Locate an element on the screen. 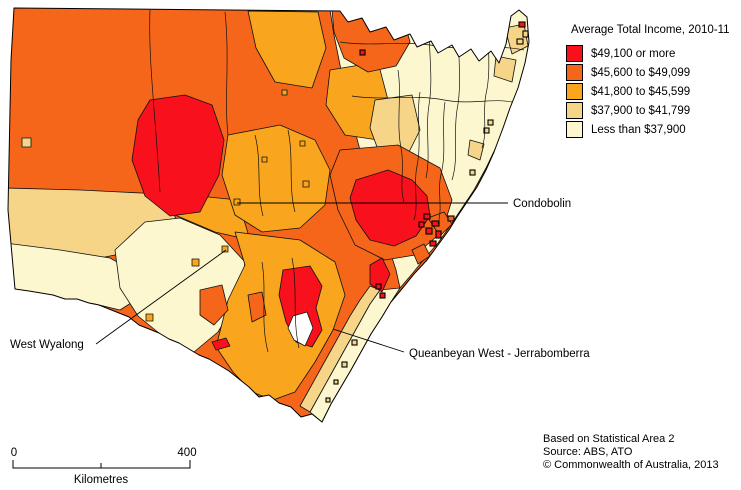 Image resolution: width=741 pixels, height=490 pixels. region-income-class-1-wagga is located at coordinates (257, 307).